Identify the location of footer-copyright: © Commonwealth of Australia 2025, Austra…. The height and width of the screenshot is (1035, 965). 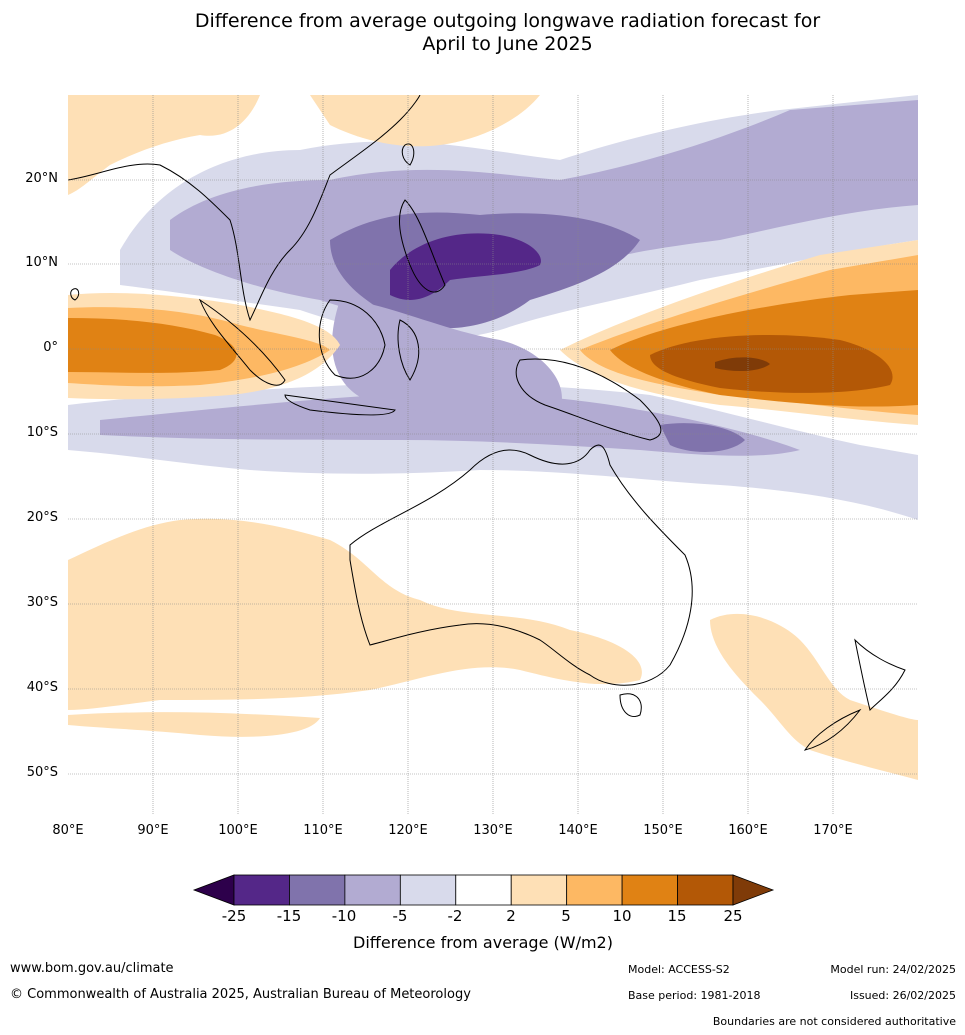
(240, 994).